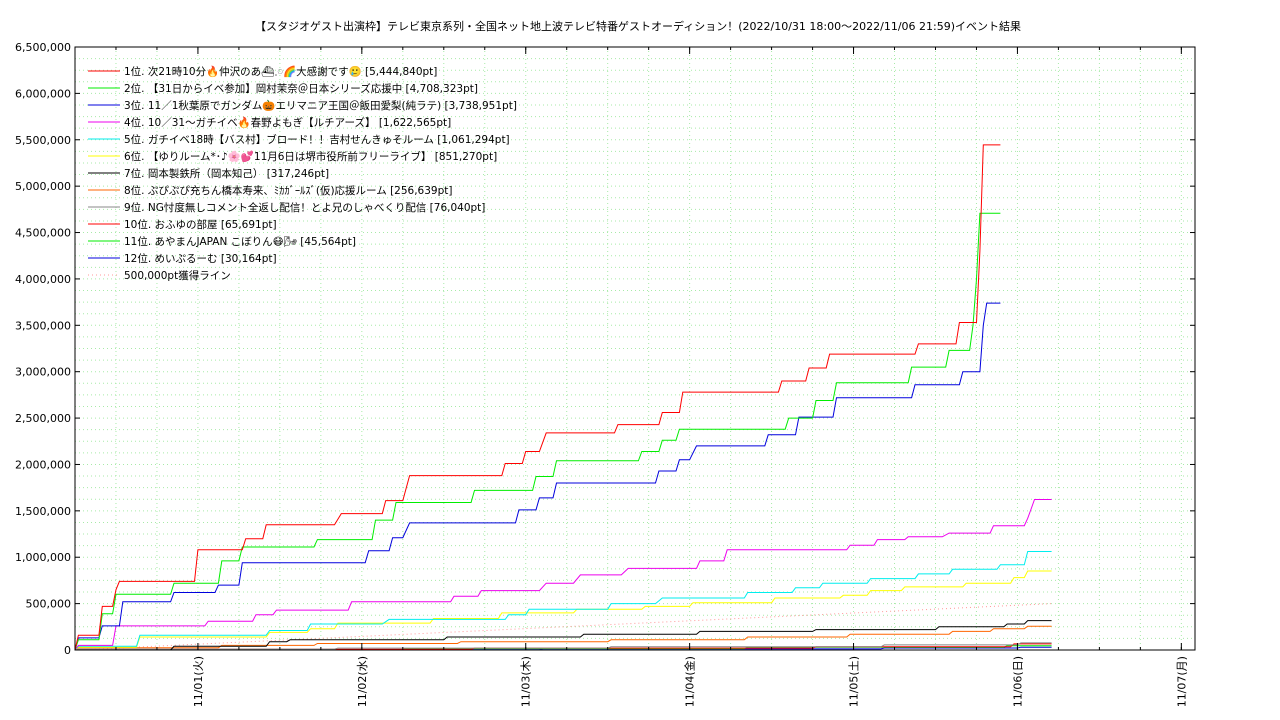 This screenshot has height=720, width=1280. I want to click on x-tick-label: 11/06(日), so click(1017, 681).